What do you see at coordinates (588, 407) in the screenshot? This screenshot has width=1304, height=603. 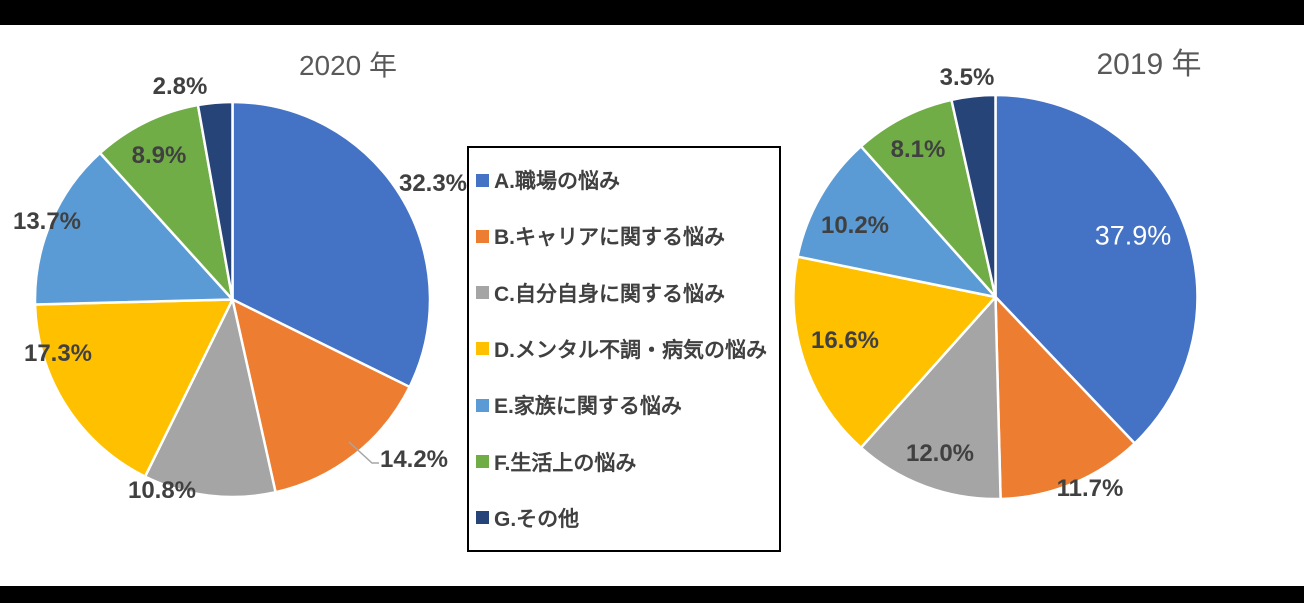 I see `legend-item-label: E.家族に関する悩み` at bounding box center [588, 407].